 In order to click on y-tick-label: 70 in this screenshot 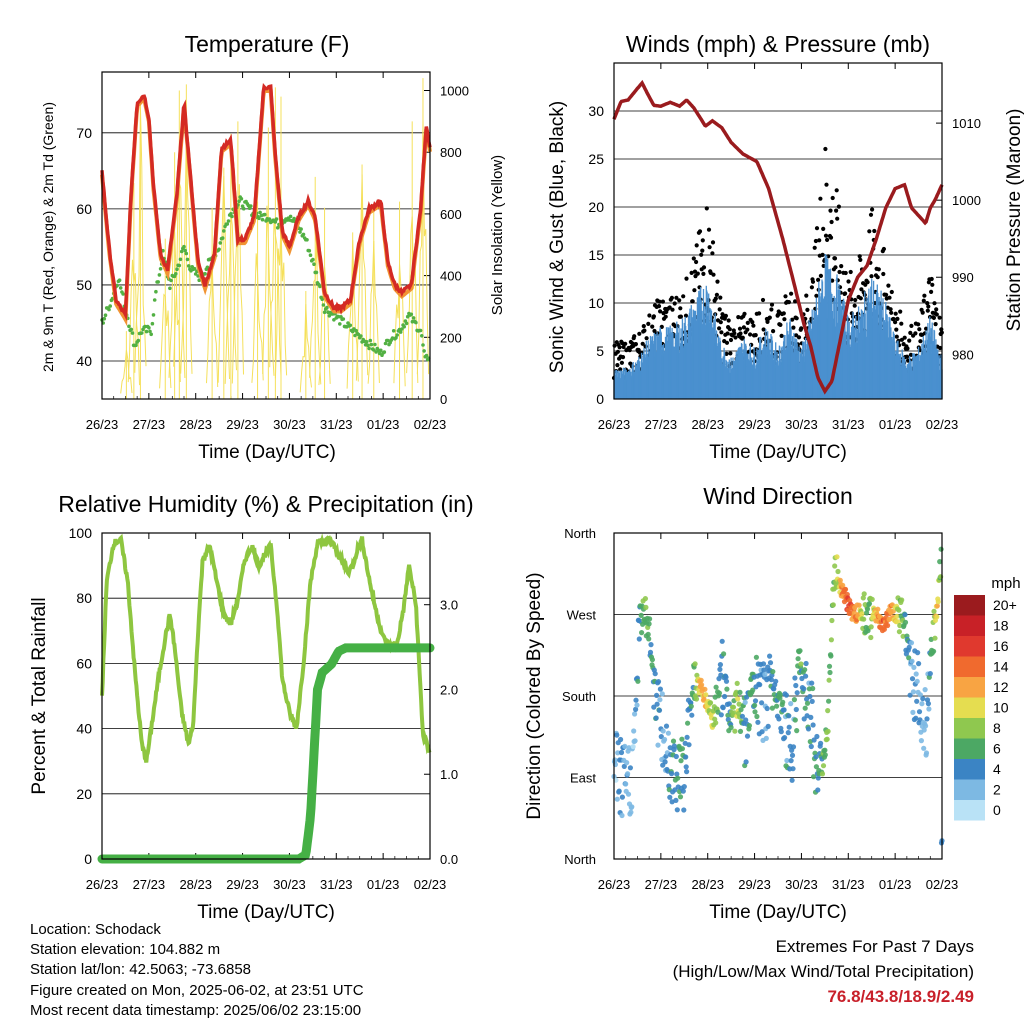, I will do `click(84, 133)`.